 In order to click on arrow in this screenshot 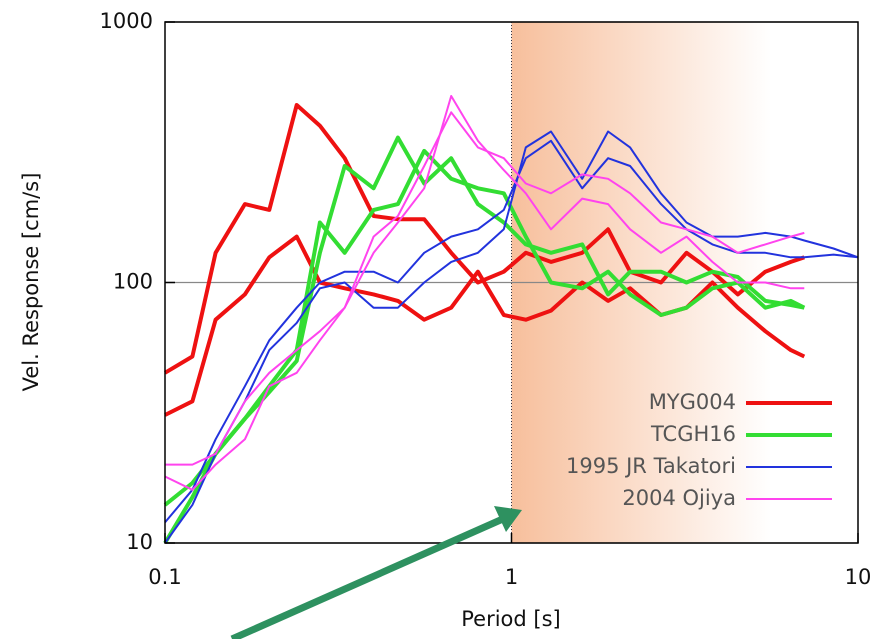, I will do `click(376, 572)`.